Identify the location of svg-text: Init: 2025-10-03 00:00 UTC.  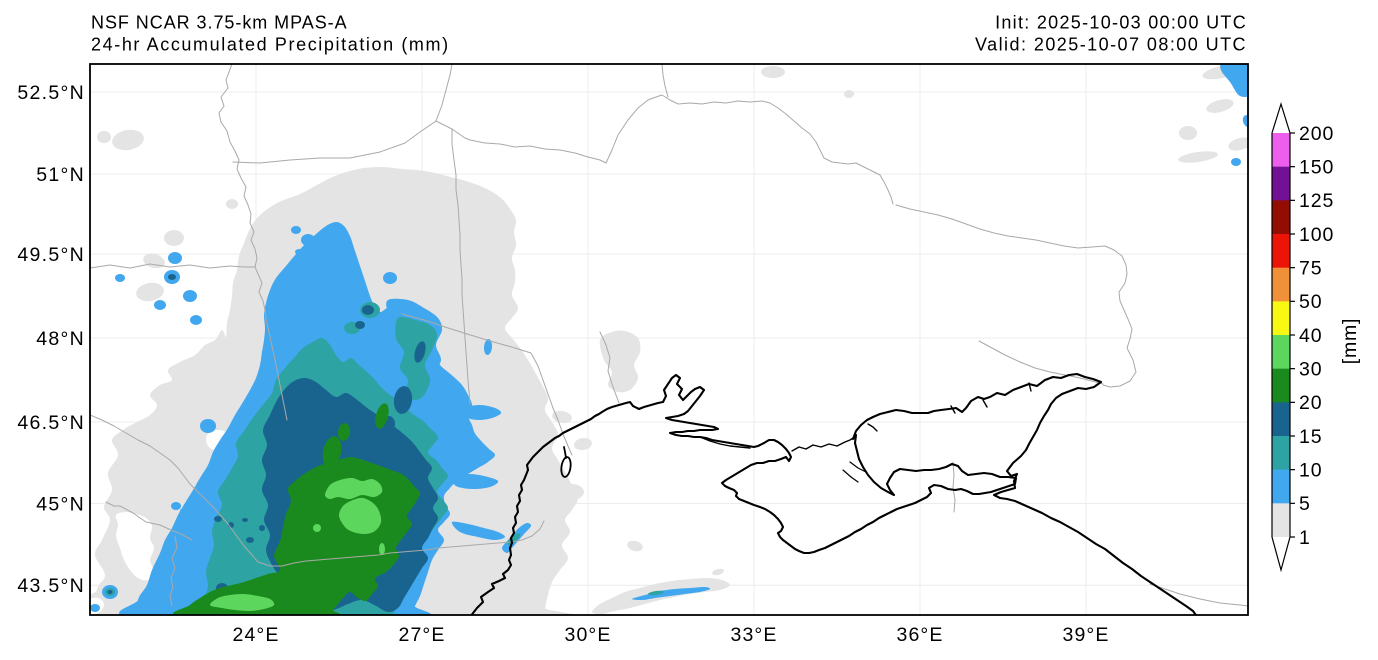
(1121, 23).